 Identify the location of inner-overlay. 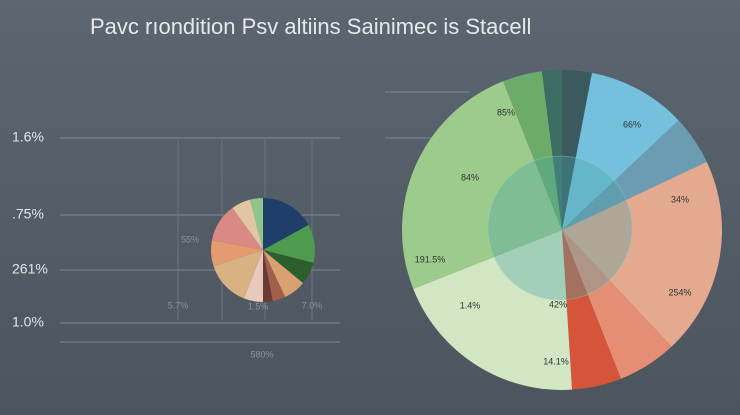
(560, 228).